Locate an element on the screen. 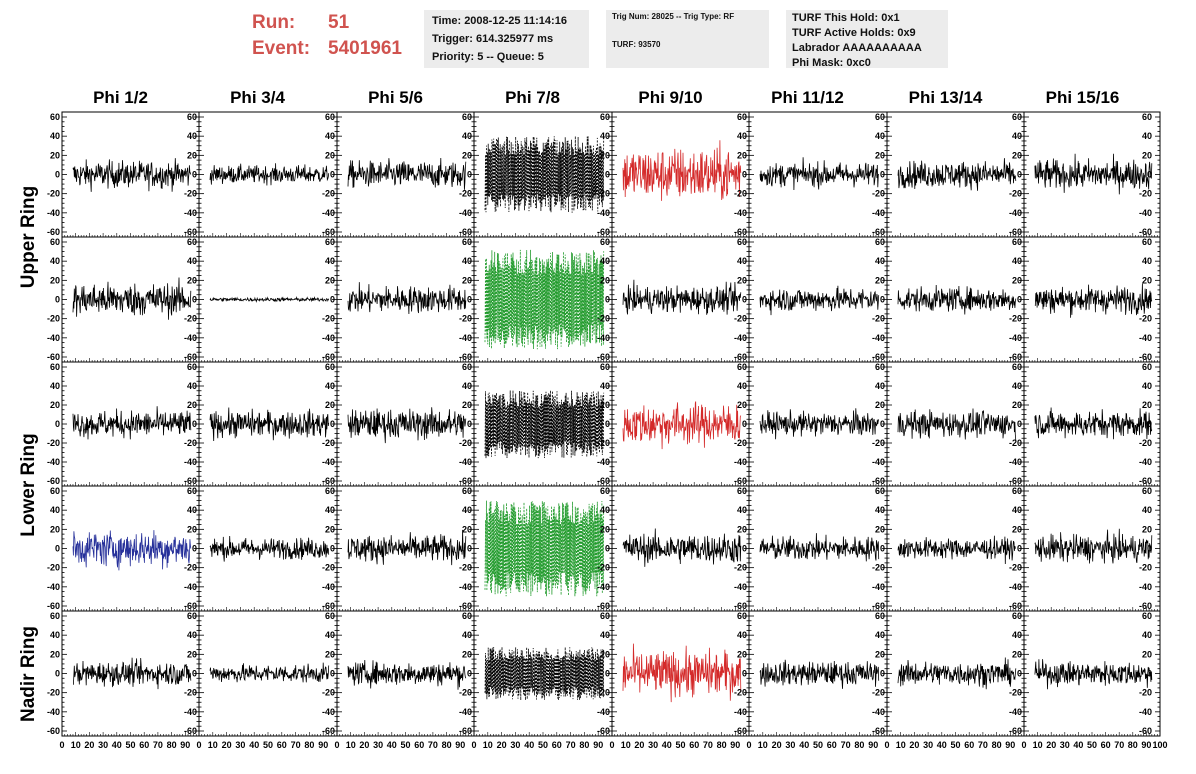 This screenshot has width=1196, height=774. x-tick-label: 80 is located at coordinates (309, 745).